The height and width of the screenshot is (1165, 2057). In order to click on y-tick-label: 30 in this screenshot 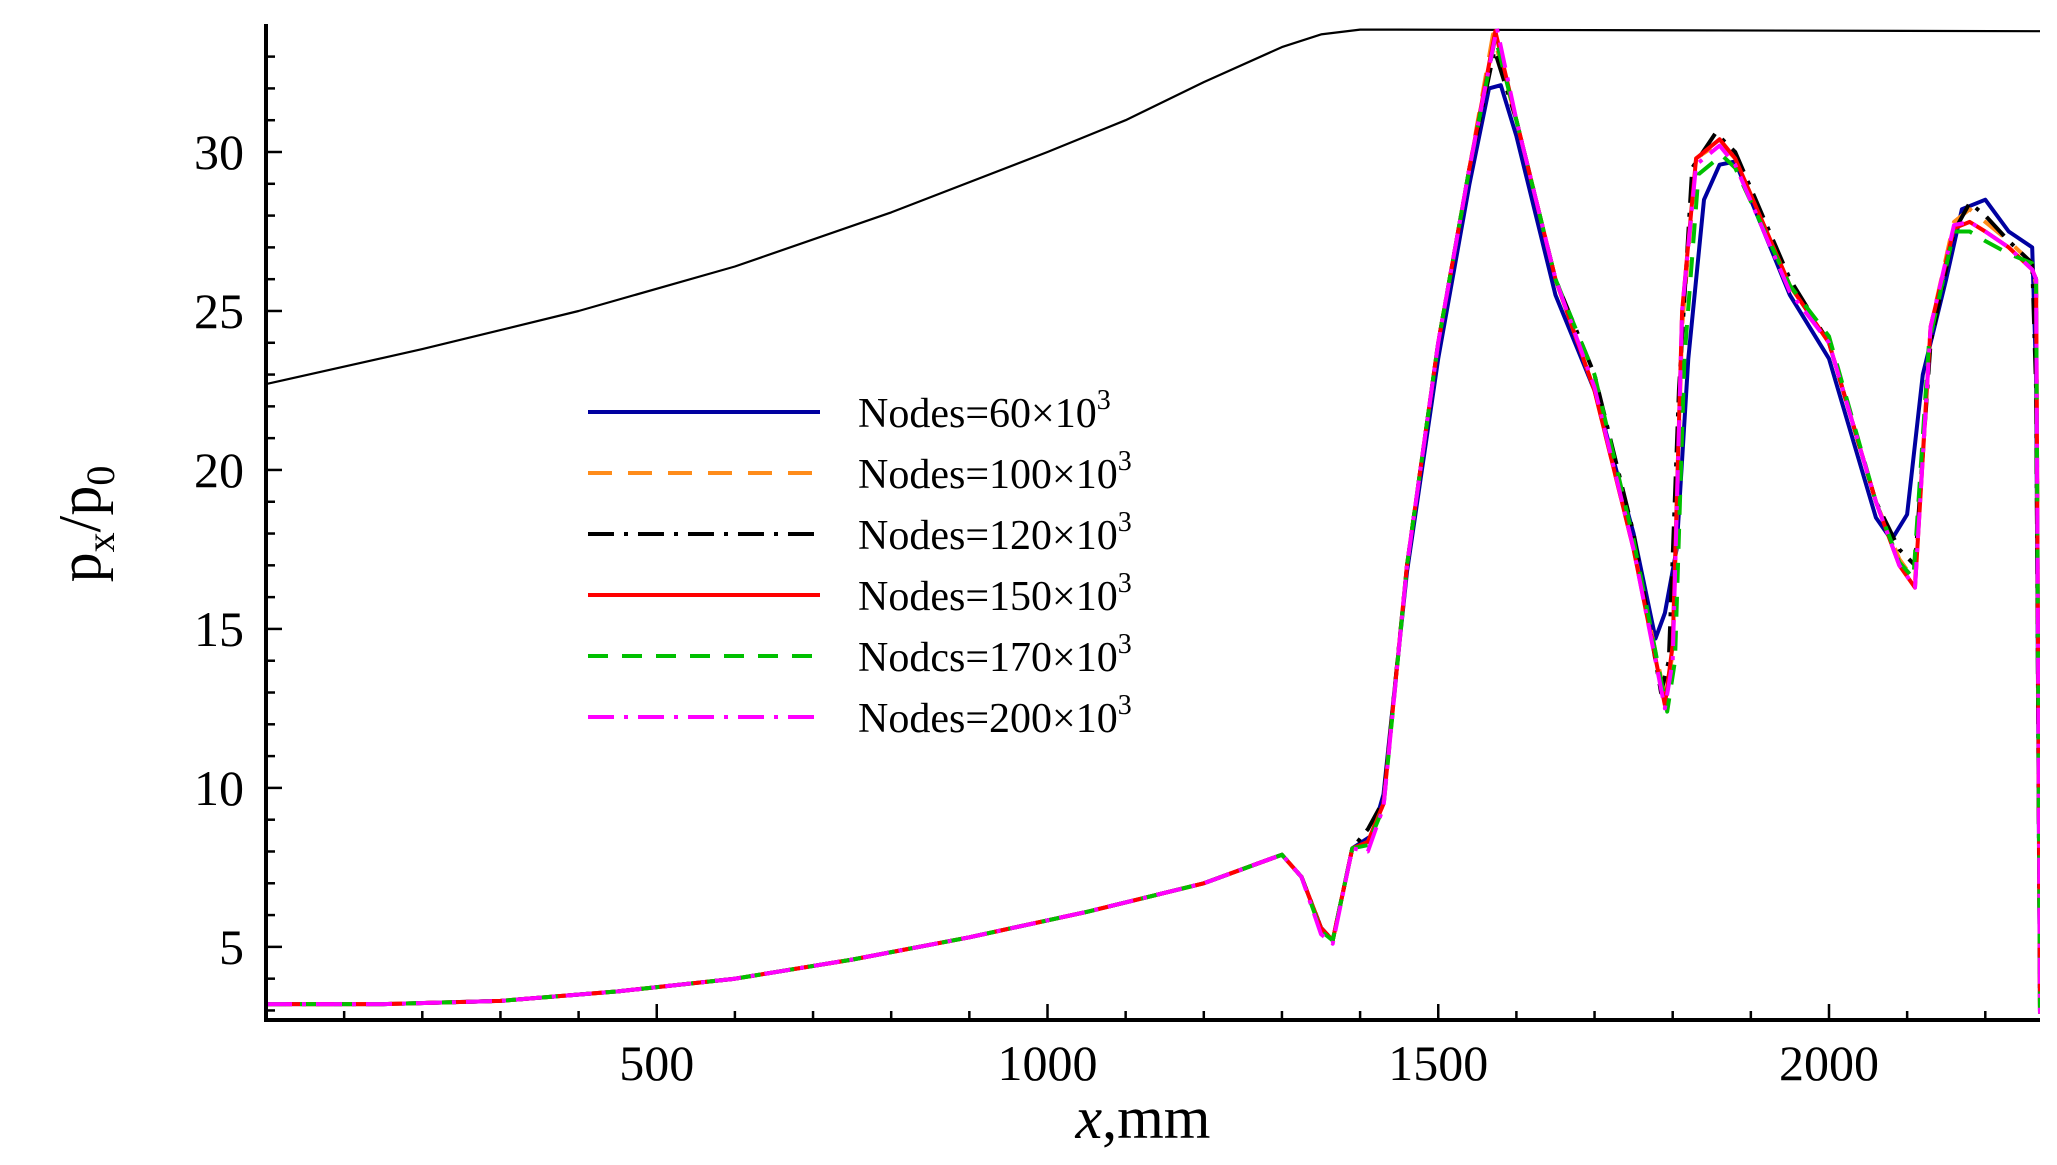, I will do `click(219, 152)`.